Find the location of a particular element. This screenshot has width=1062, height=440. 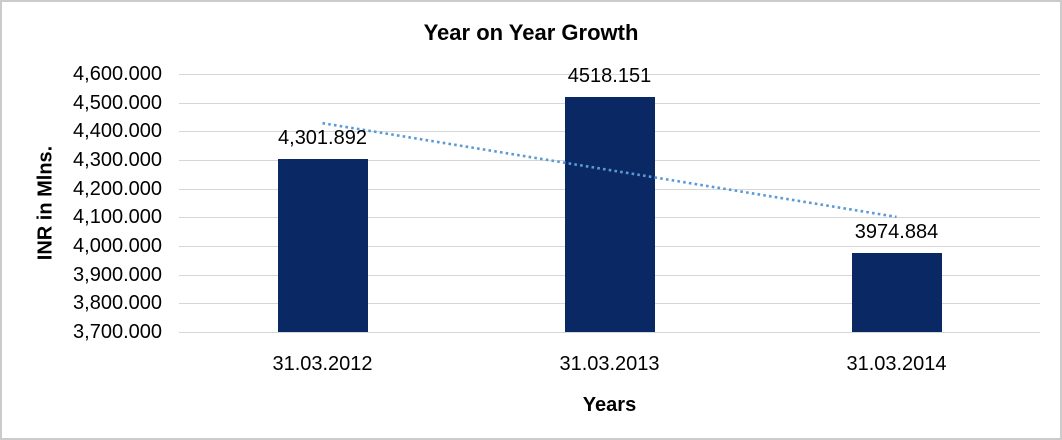

y-tick-label: 3,900.000 is located at coordinates (117, 274).